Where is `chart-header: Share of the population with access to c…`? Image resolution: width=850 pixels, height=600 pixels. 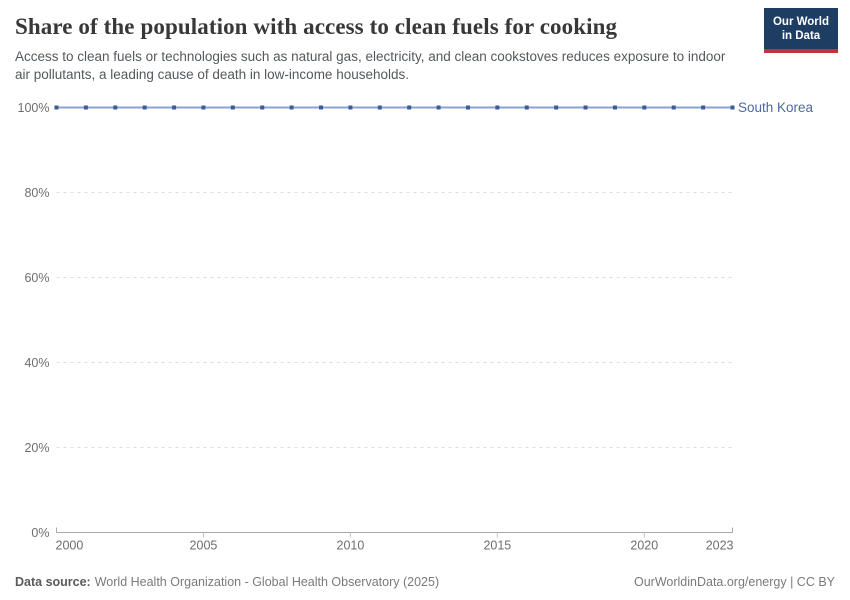
chart-header: Share of the population with access to c… is located at coordinates (385, 49).